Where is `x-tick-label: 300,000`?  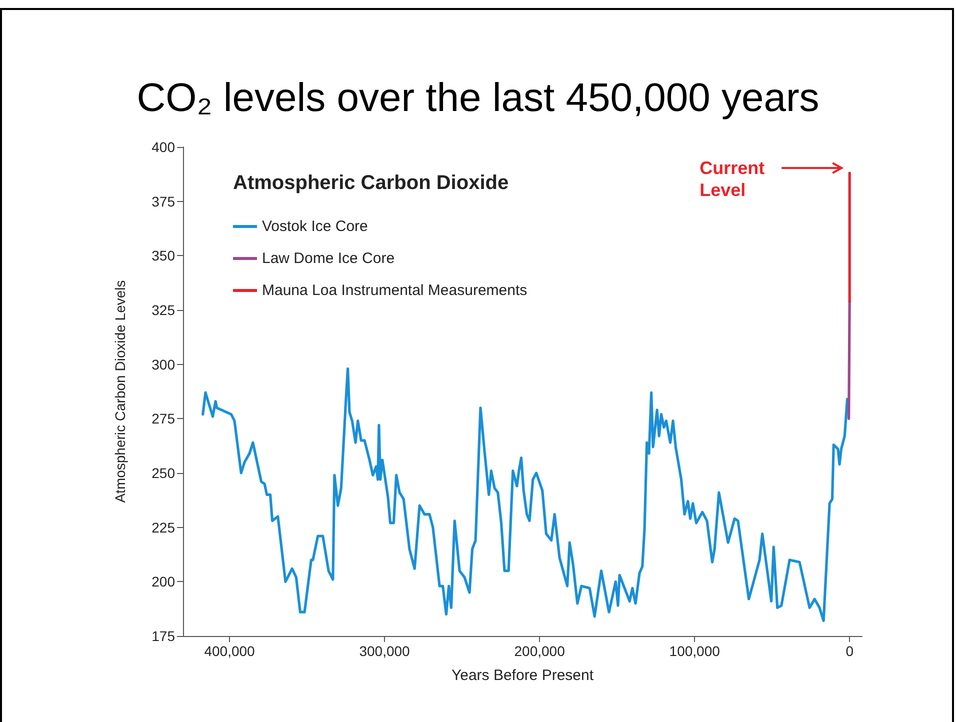
x-tick-label: 300,000 is located at coordinates (384, 651).